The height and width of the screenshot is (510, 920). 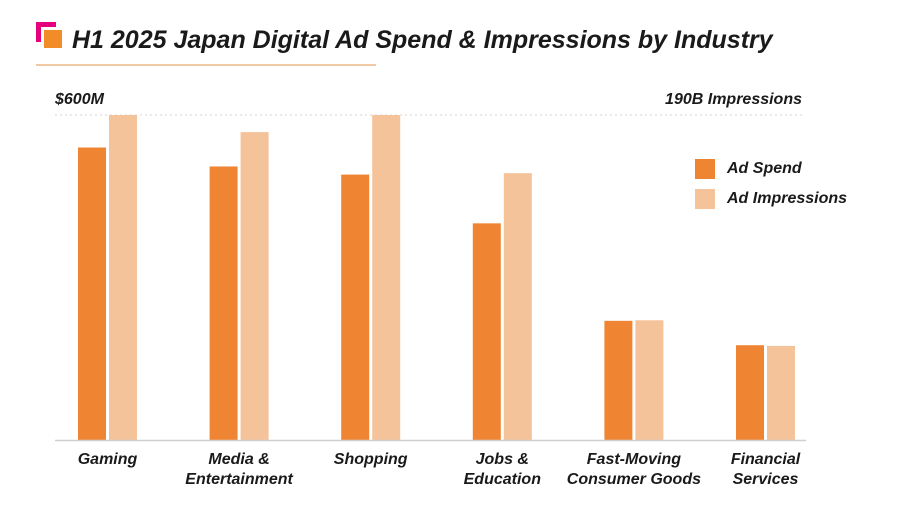 I want to click on legend-item-ad-spend: Ad Spend, so click(x=771, y=169).